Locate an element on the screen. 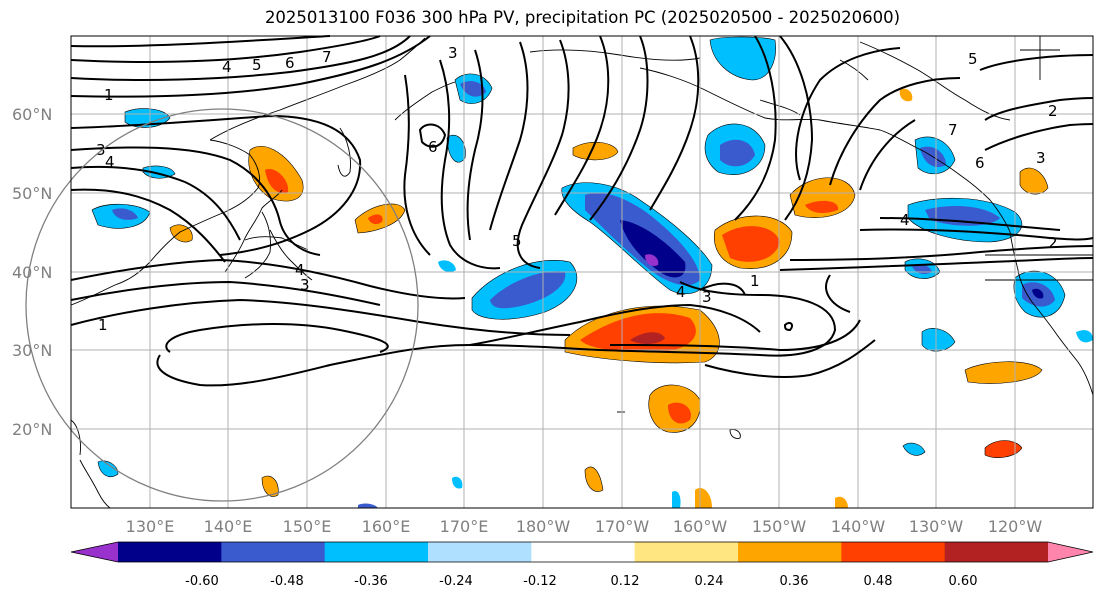 This screenshot has height=601, width=1105. lon-label: 170°E is located at coordinates (464, 526).